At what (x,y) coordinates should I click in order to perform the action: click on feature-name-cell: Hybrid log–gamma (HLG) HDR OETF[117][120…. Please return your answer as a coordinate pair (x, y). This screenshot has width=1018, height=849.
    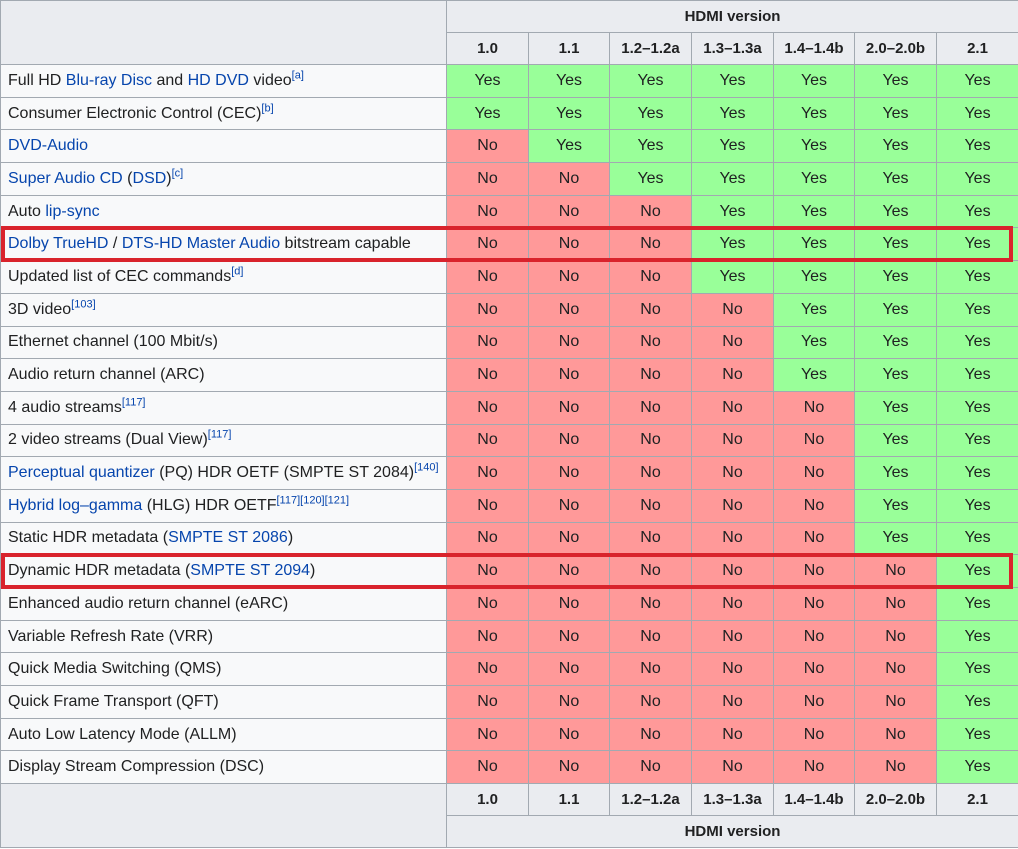
    Looking at the image, I should click on (223, 505).